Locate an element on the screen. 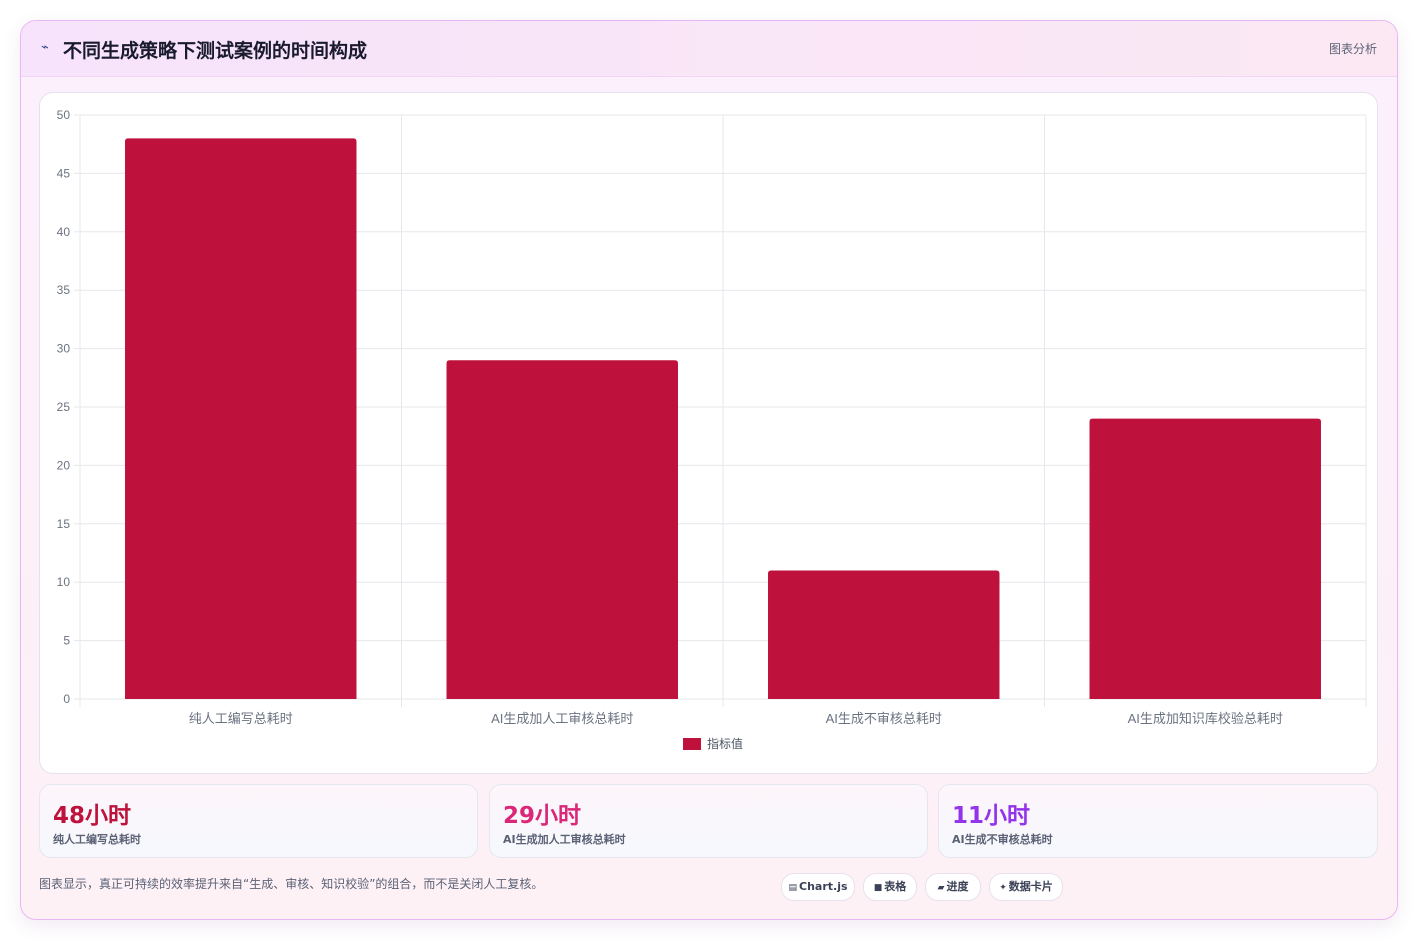 The image size is (1417, 940). chip-table: ■ 表格 is located at coordinates (890, 887).